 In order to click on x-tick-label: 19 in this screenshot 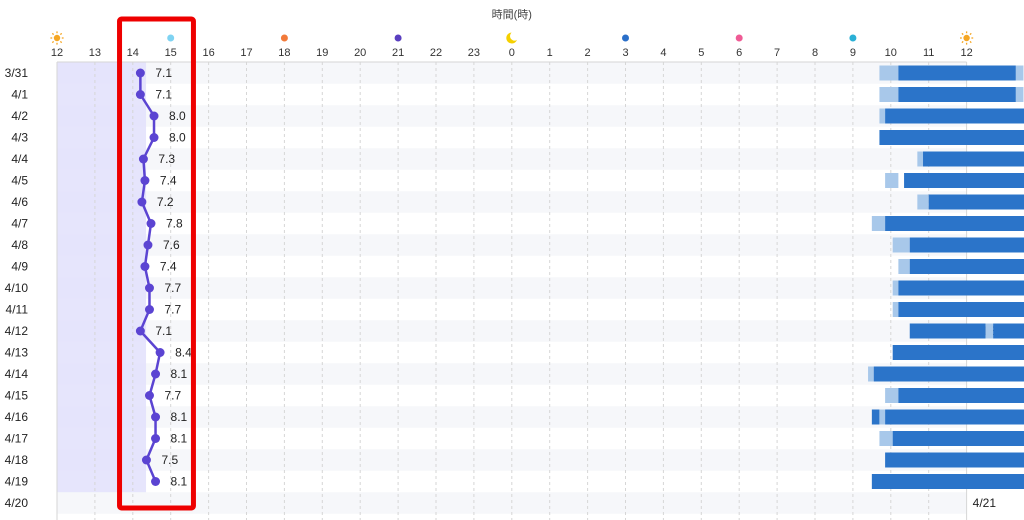, I will do `click(322, 53)`.